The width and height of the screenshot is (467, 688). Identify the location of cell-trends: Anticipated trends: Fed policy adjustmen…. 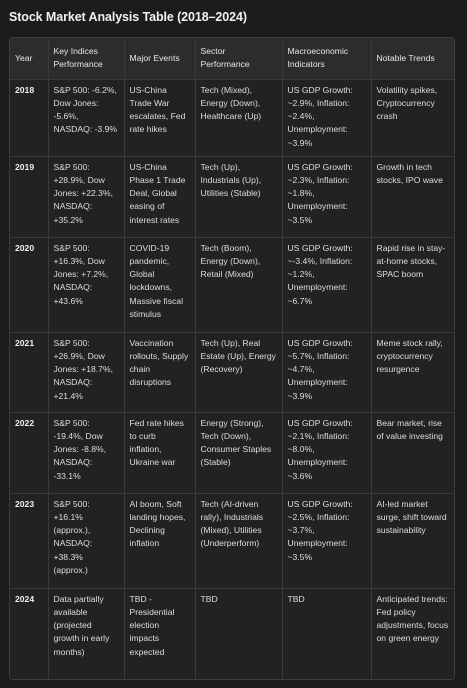
(412, 618).